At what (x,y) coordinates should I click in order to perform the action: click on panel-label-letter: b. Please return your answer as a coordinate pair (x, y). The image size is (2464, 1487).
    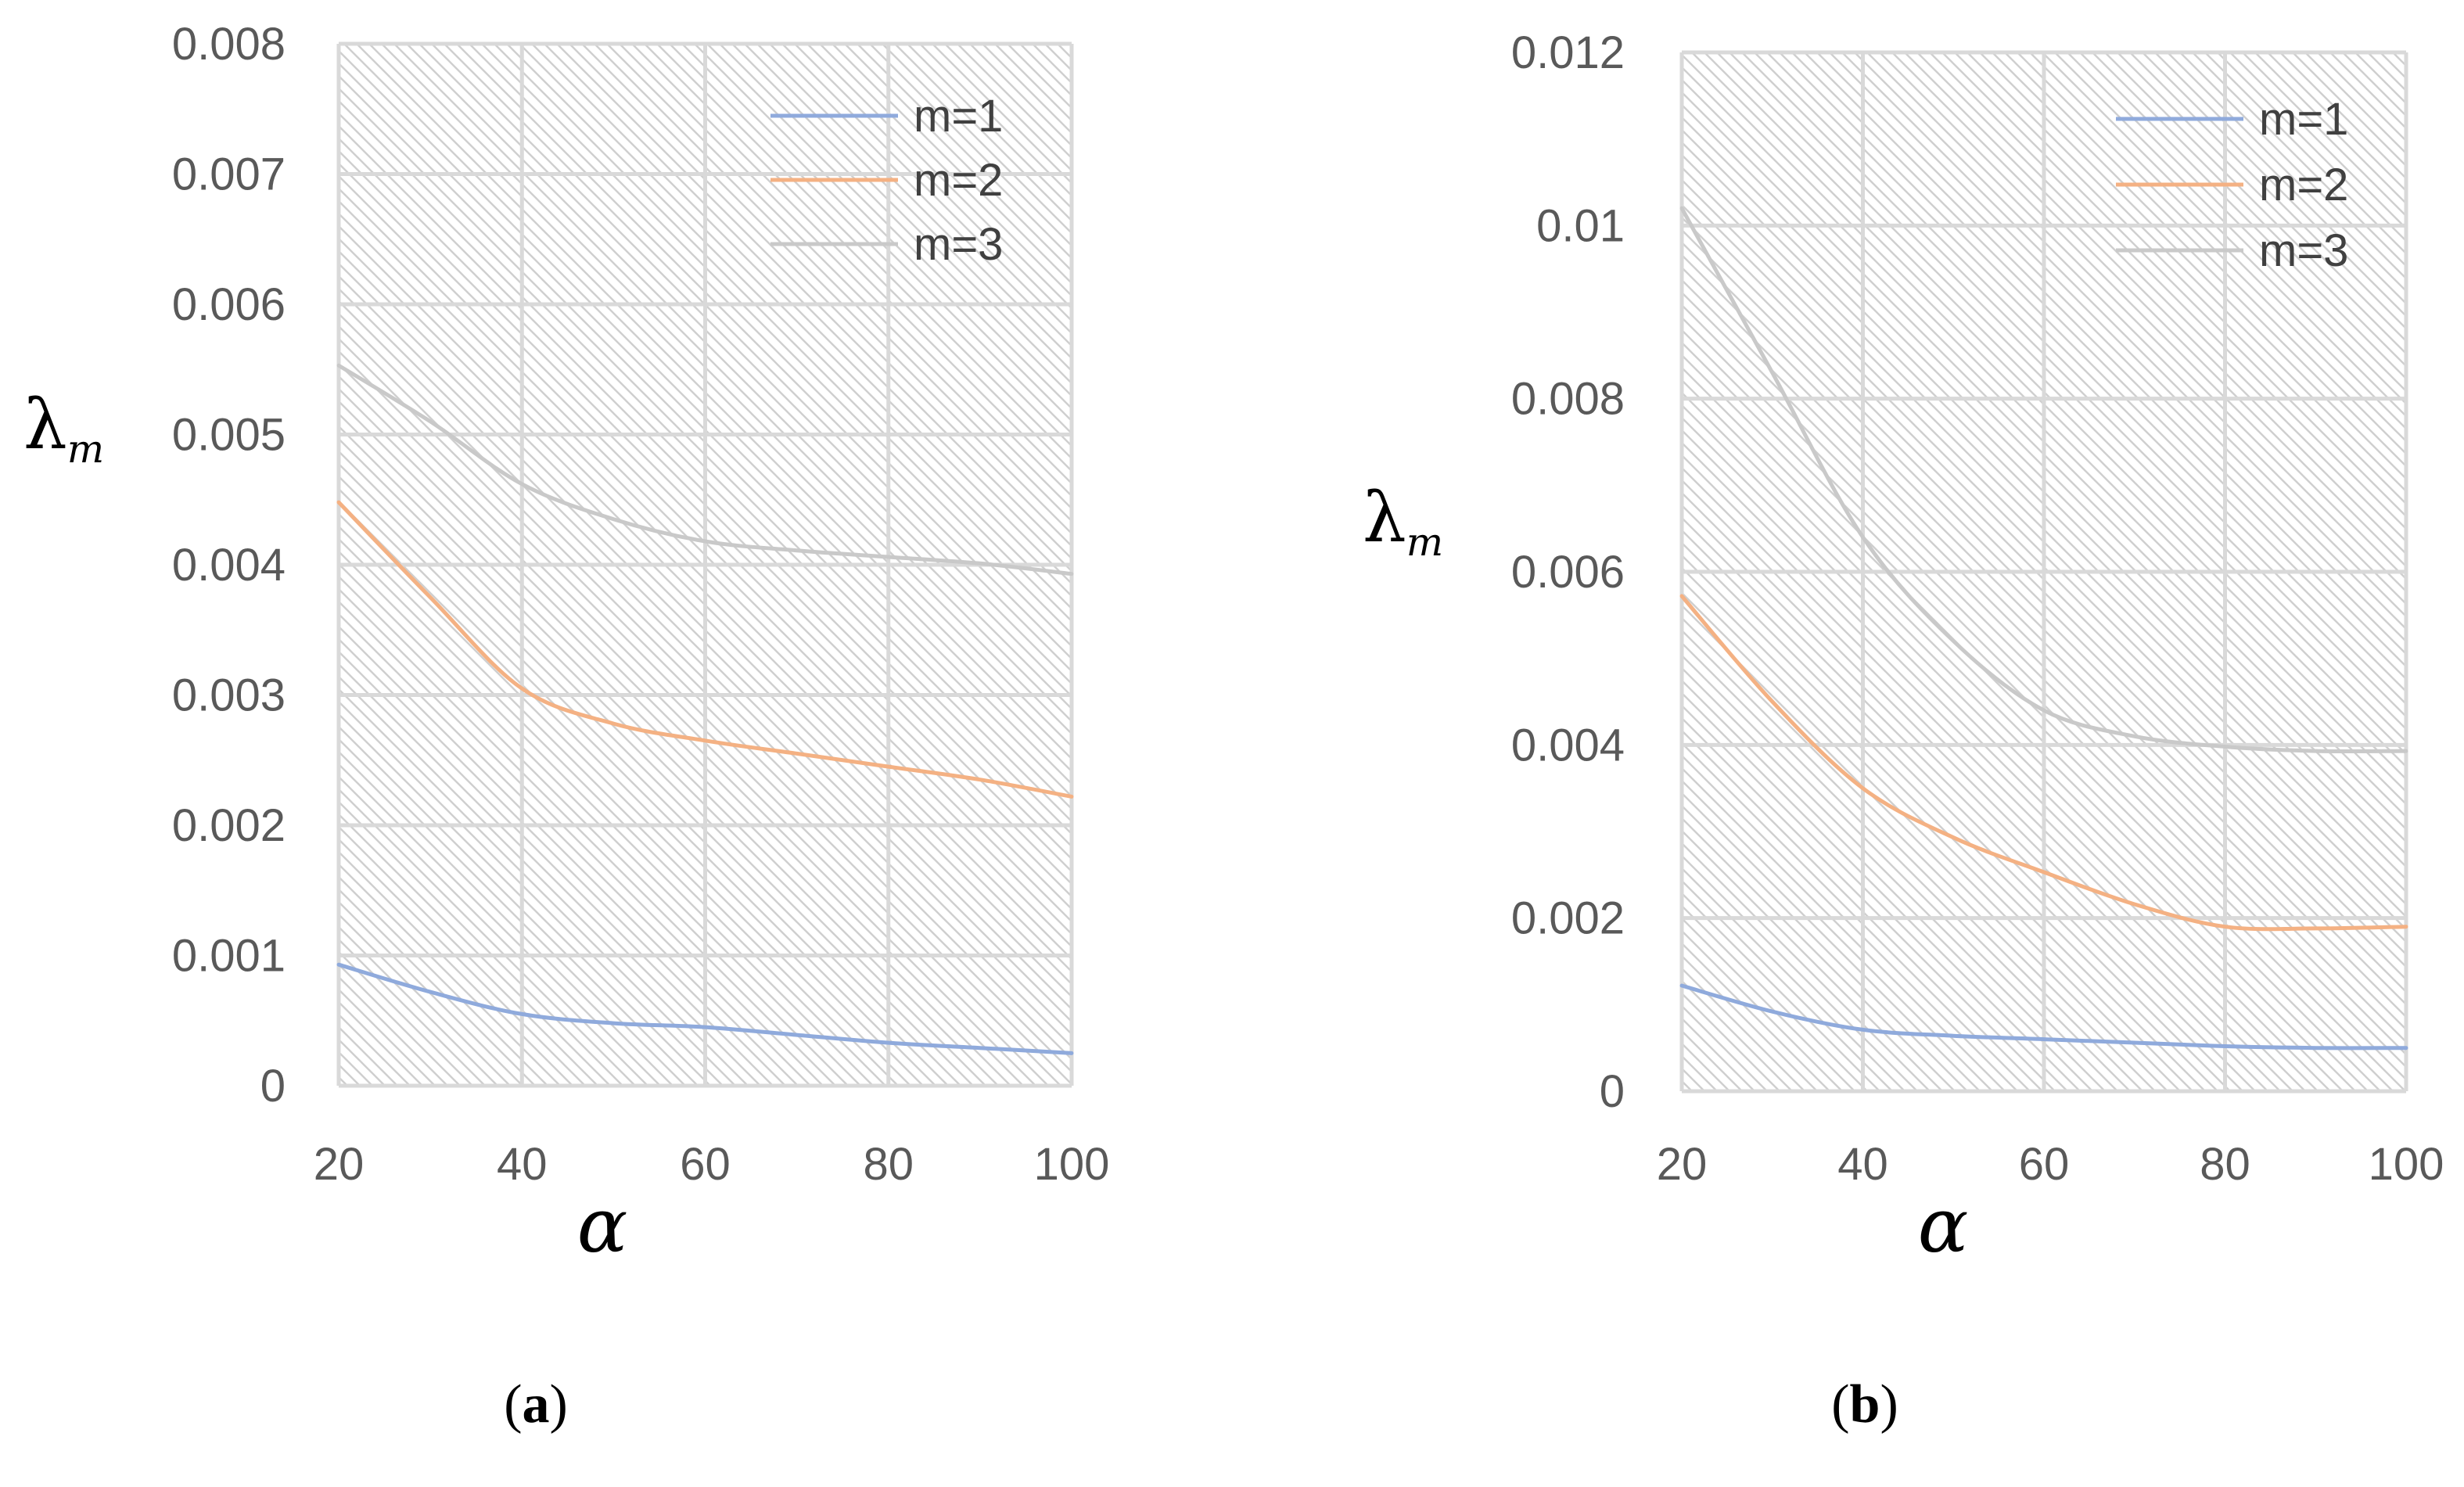
    Looking at the image, I should click on (1865, 1404).